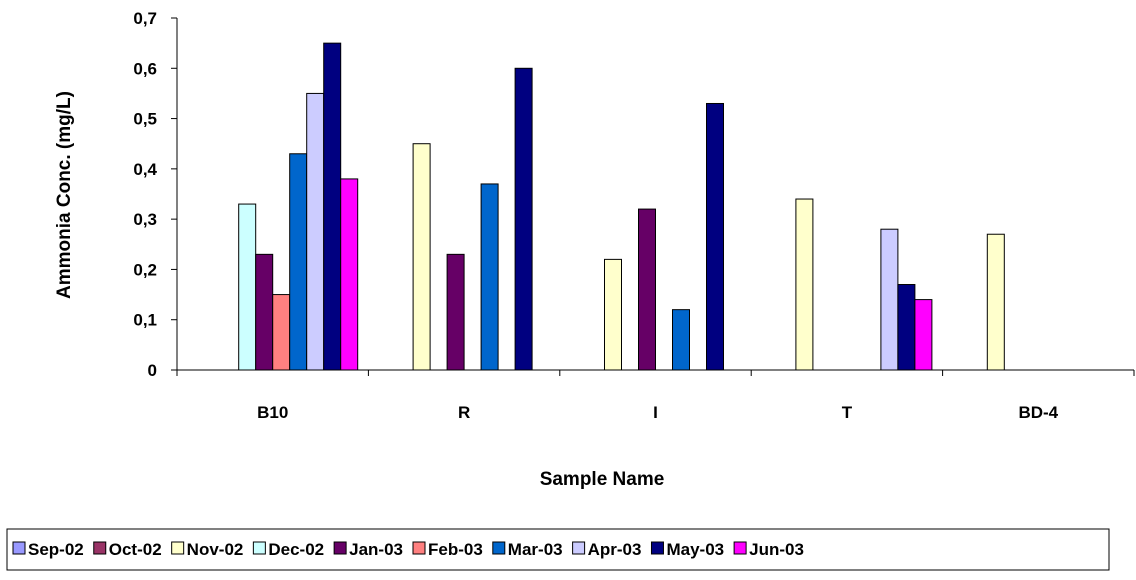 The height and width of the screenshot is (580, 1136). Describe the element at coordinates (647, 289) in the screenshot. I see `bar-jan-03-i` at that location.